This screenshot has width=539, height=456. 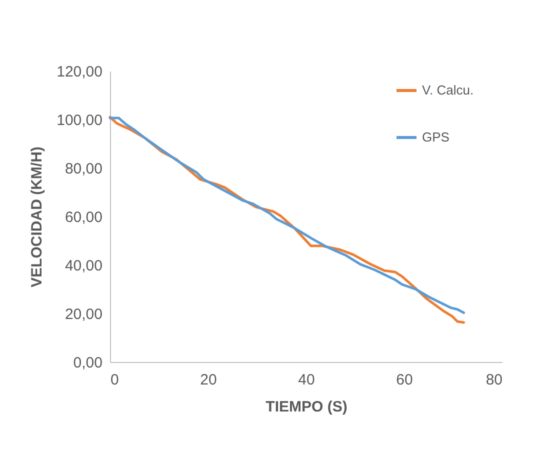 What do you see at coordinates (79, 120) in the screenshot?
I see `y-tick-label: 100,00` at bounding box center [79, 120].